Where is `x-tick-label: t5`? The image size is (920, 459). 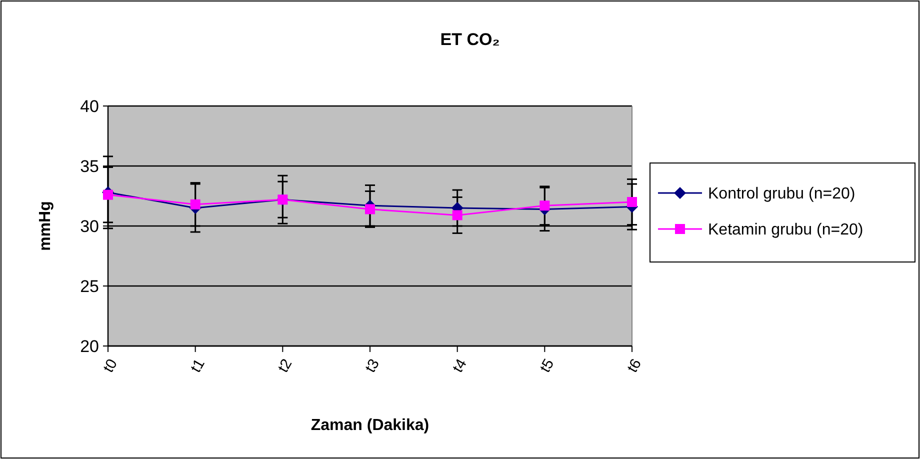 x-tick-label: t5 is located at coordinates (547, 366).